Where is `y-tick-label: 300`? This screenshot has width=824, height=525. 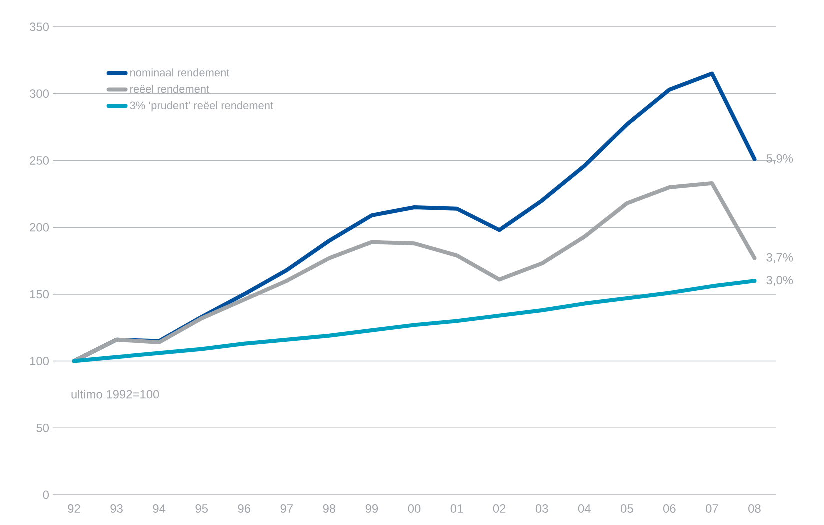 y-tick-label: 300 is located at coordinates (40, 94).